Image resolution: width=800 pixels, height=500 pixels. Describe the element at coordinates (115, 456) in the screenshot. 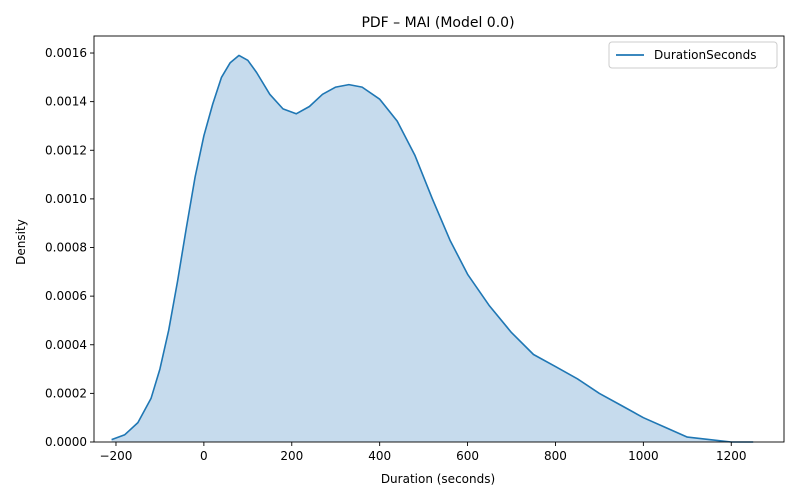

I see `x-tick-label: −200` at that location.